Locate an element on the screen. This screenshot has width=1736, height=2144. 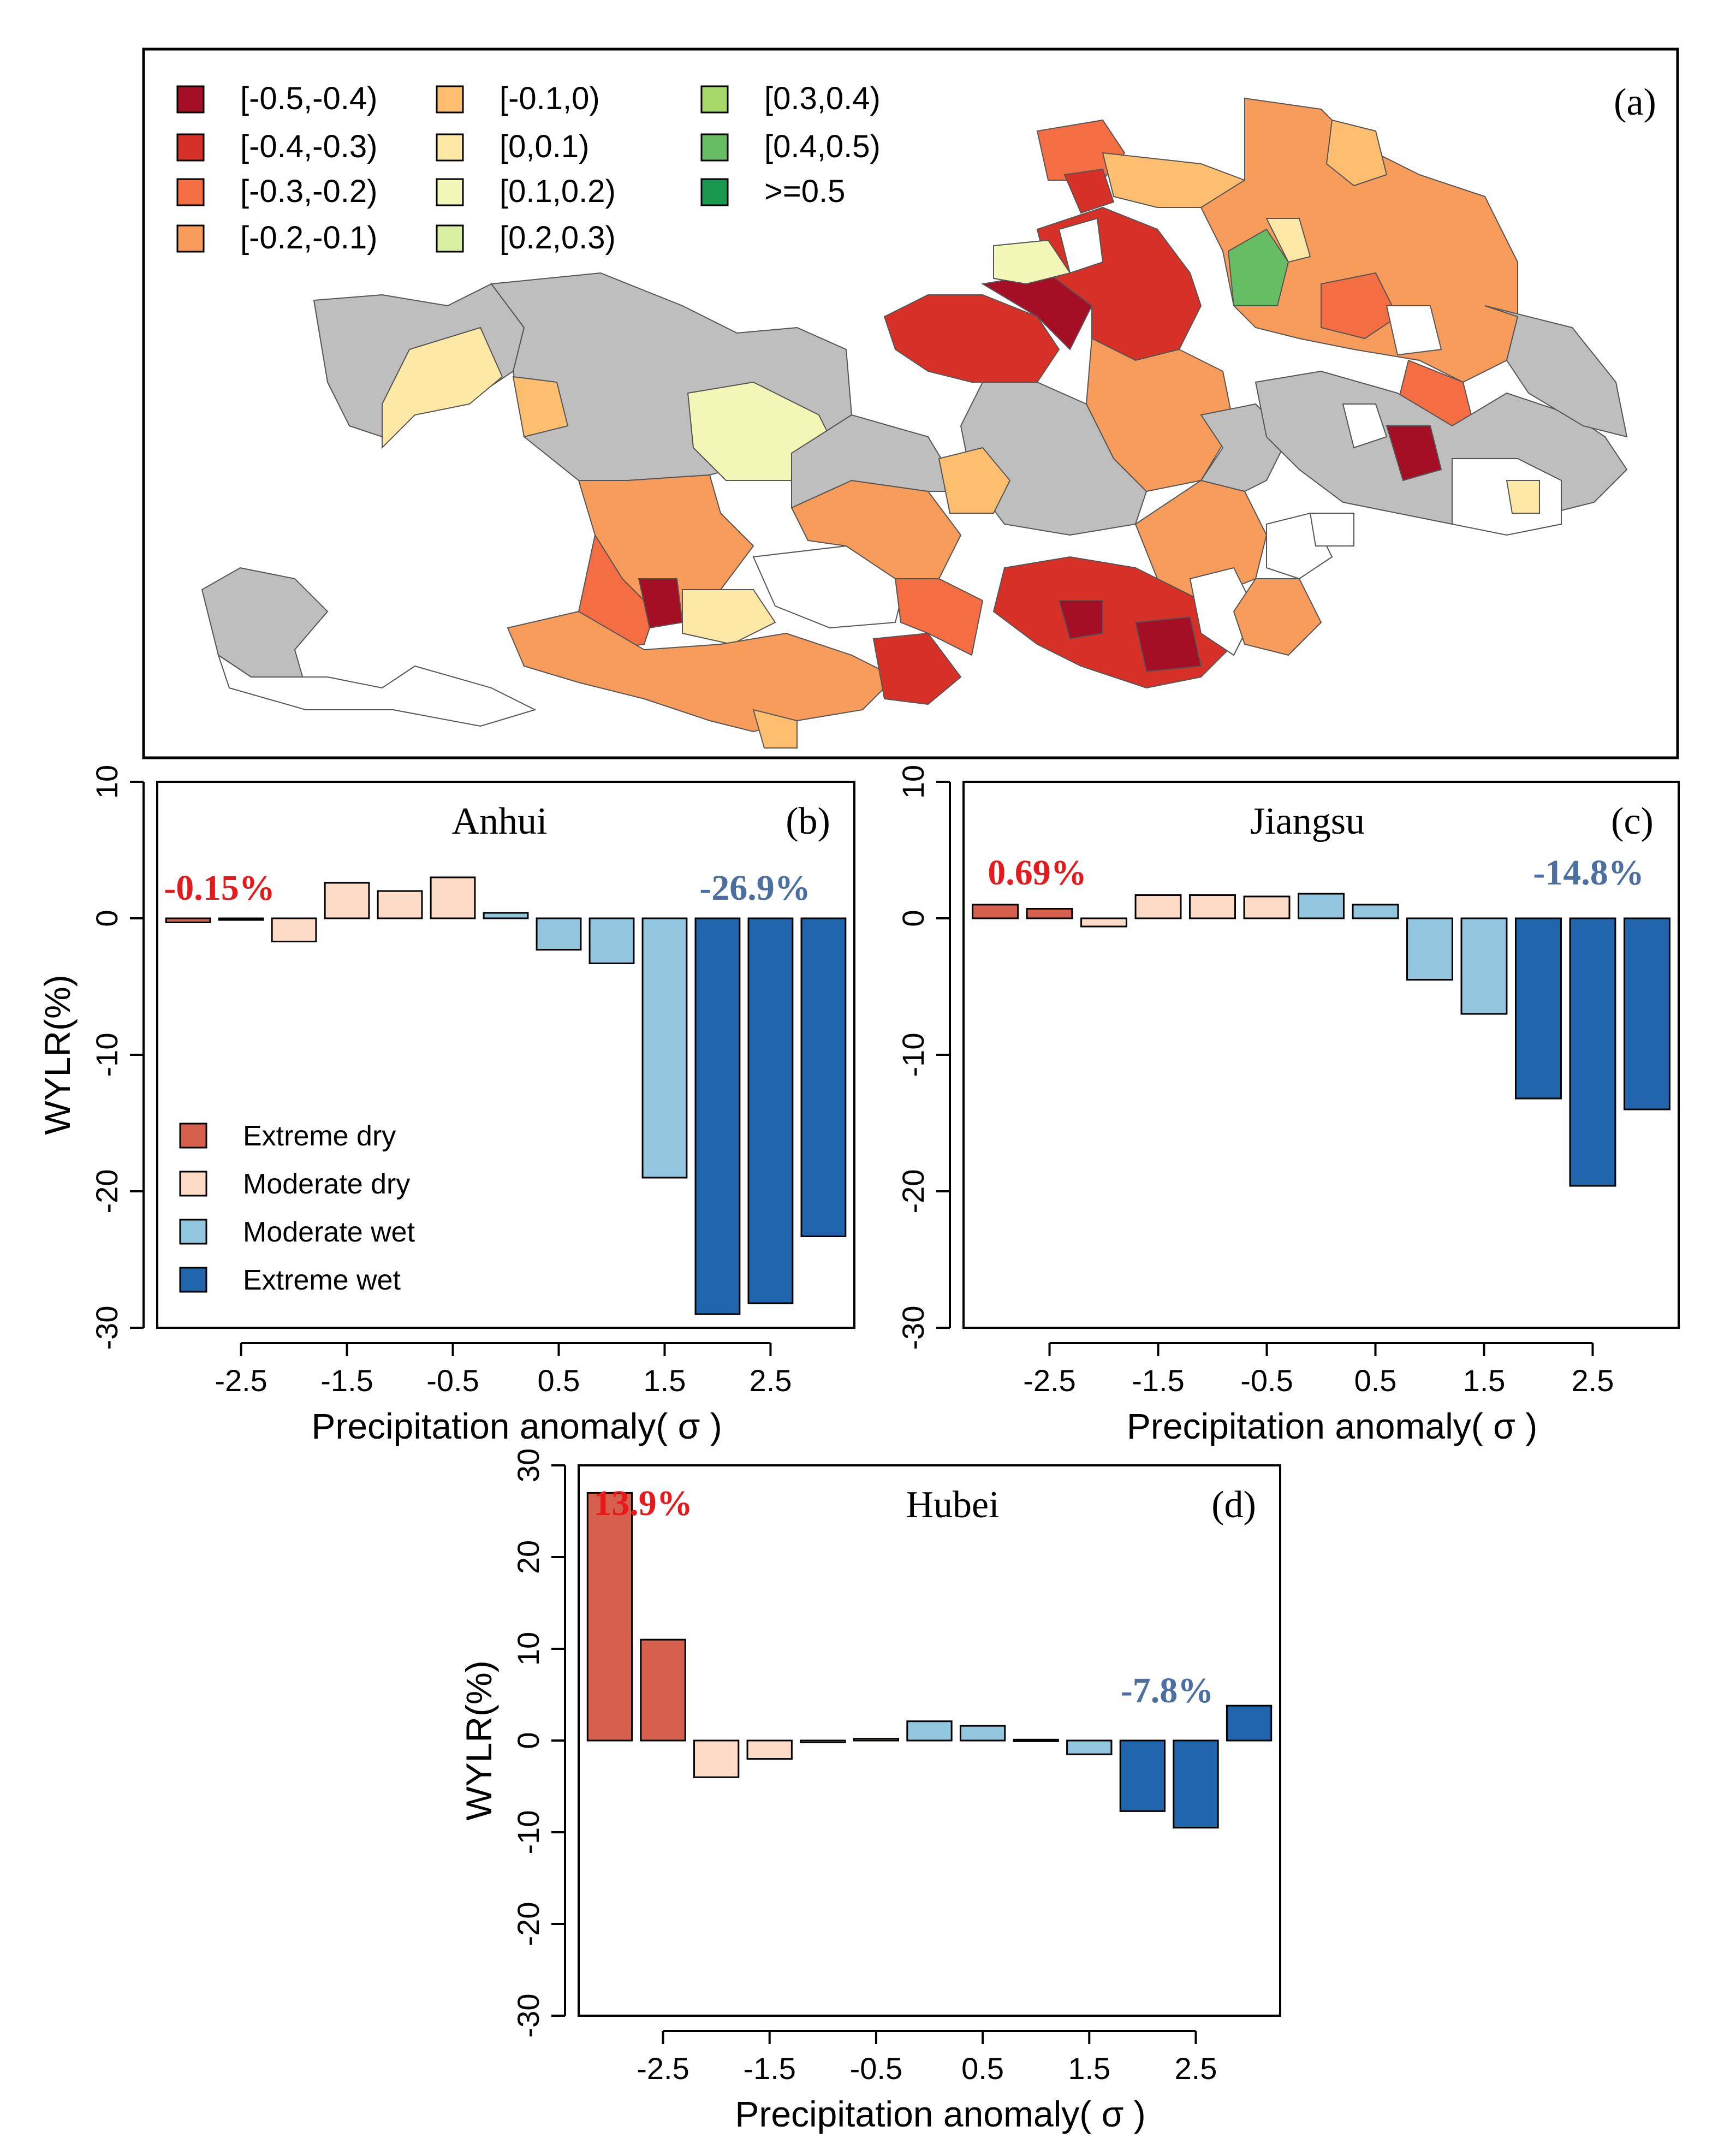
region-jiangsu-white3 is located at coordinates (1507, 497).